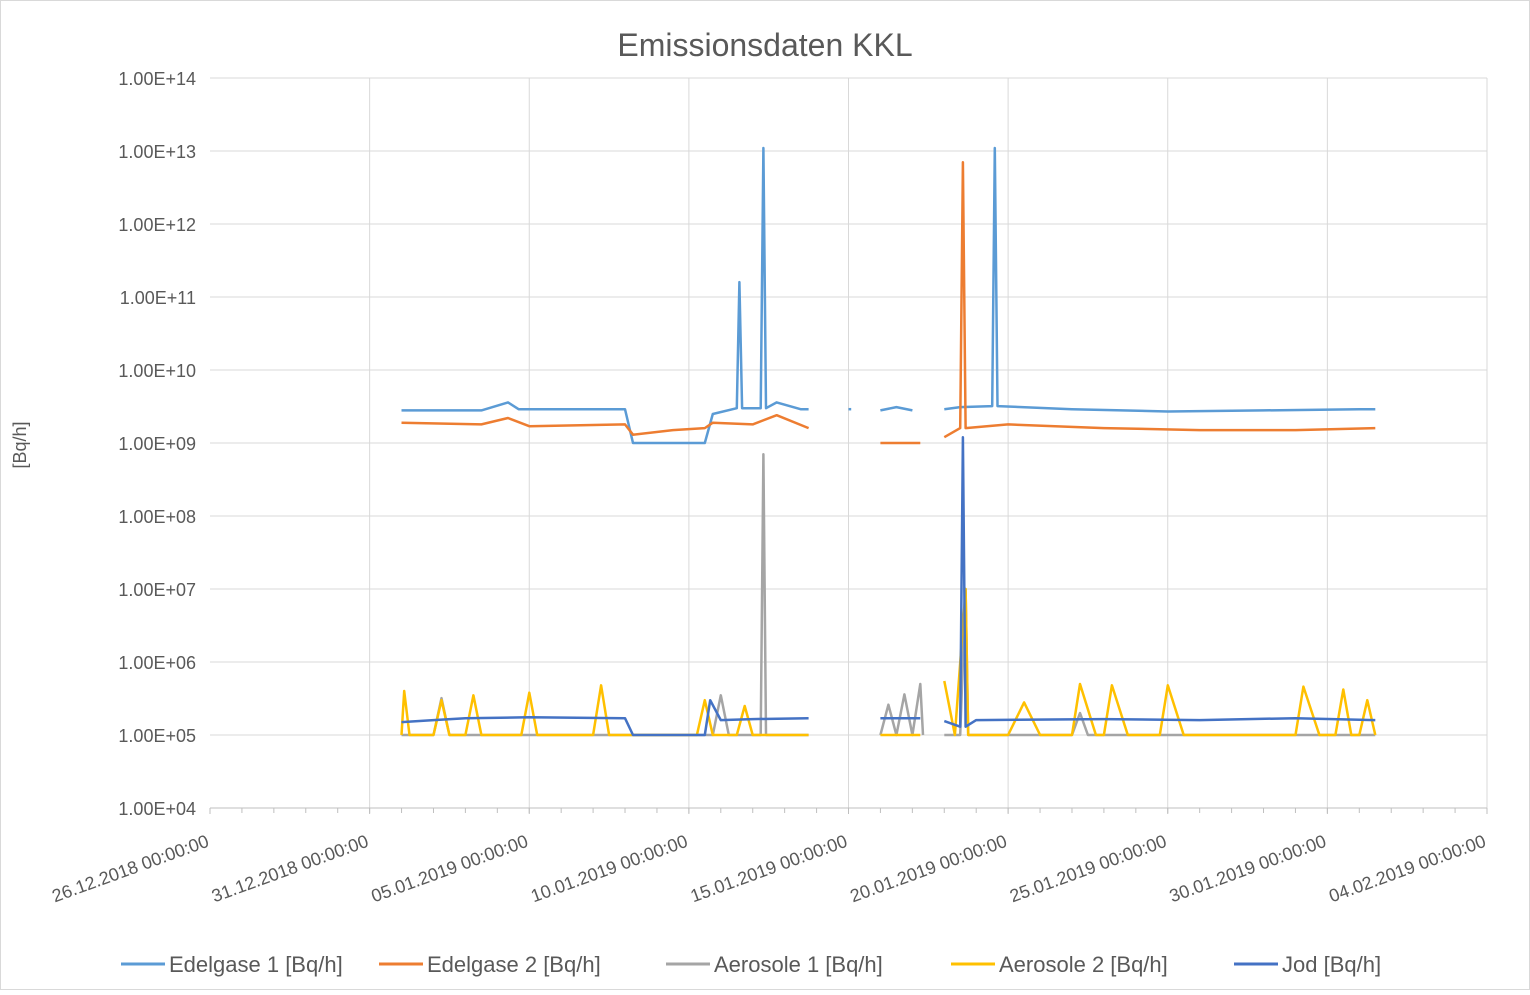 Image resolution: width=1530 pixels, height=995 pixels. Describe the element at coordinates (157, 444) in the screenshot. I see `y-tick-label: 1.00E+09` at that location.